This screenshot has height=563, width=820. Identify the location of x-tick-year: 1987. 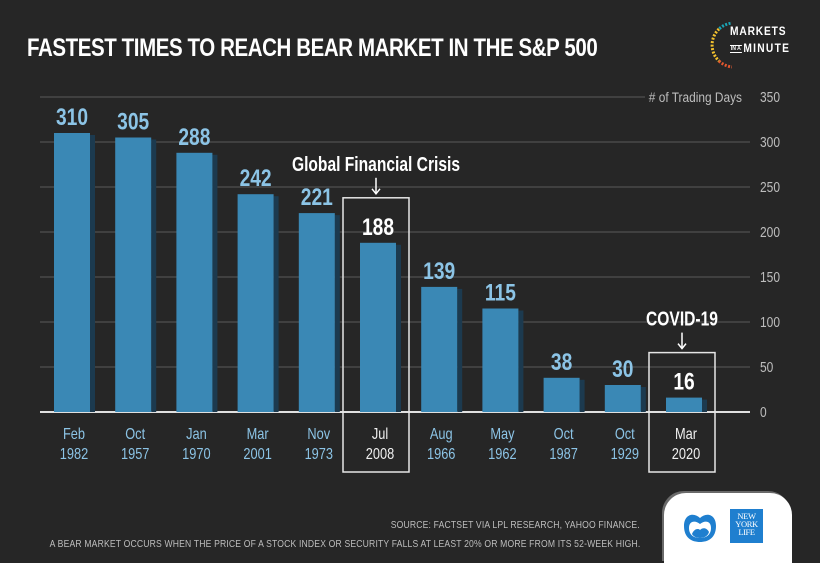
(563, 455).